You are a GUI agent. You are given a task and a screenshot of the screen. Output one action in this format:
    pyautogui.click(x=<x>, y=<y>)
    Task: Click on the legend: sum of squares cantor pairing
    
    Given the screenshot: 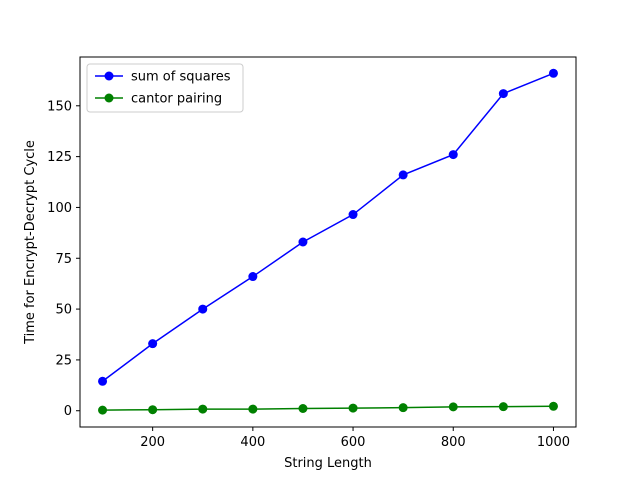 What is the action you would take?
    pyautogui.click(x=165, y=88)
    